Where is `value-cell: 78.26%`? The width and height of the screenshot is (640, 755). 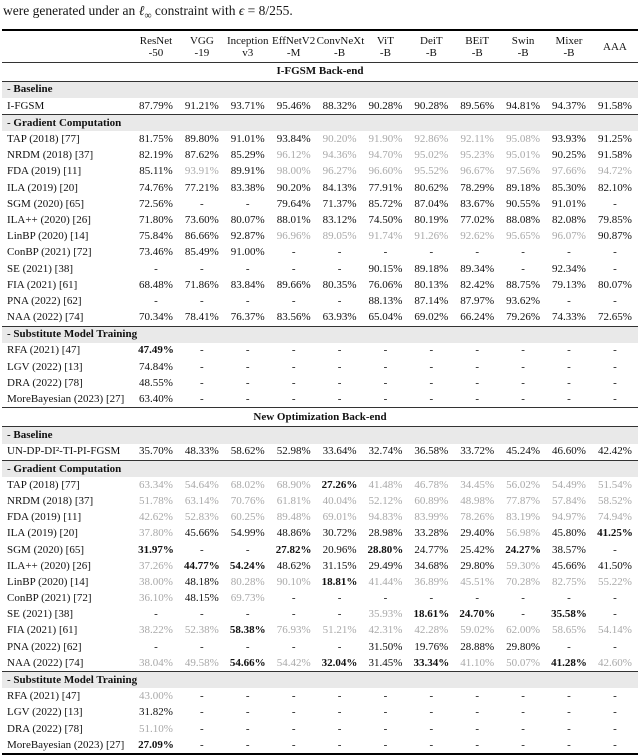
value-cell: 78.26% is located at coordinates (477, 517).